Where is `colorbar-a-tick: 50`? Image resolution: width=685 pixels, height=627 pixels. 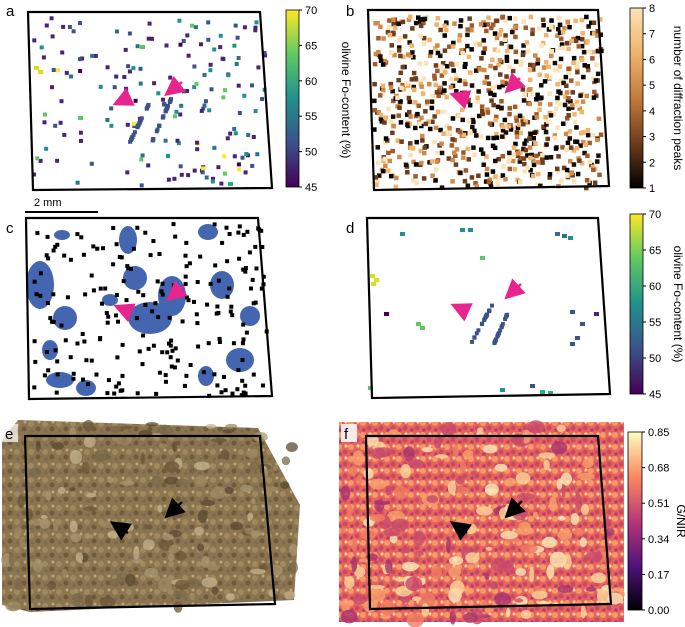
colorbar-a-tick: 50 is located at coordinates (311, 153).